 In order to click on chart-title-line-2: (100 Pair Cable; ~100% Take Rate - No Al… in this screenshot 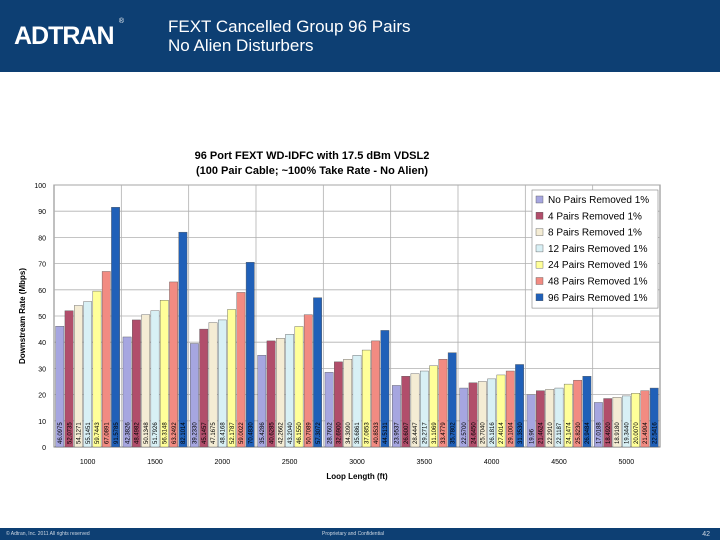, I will do `click(312, 171)`.